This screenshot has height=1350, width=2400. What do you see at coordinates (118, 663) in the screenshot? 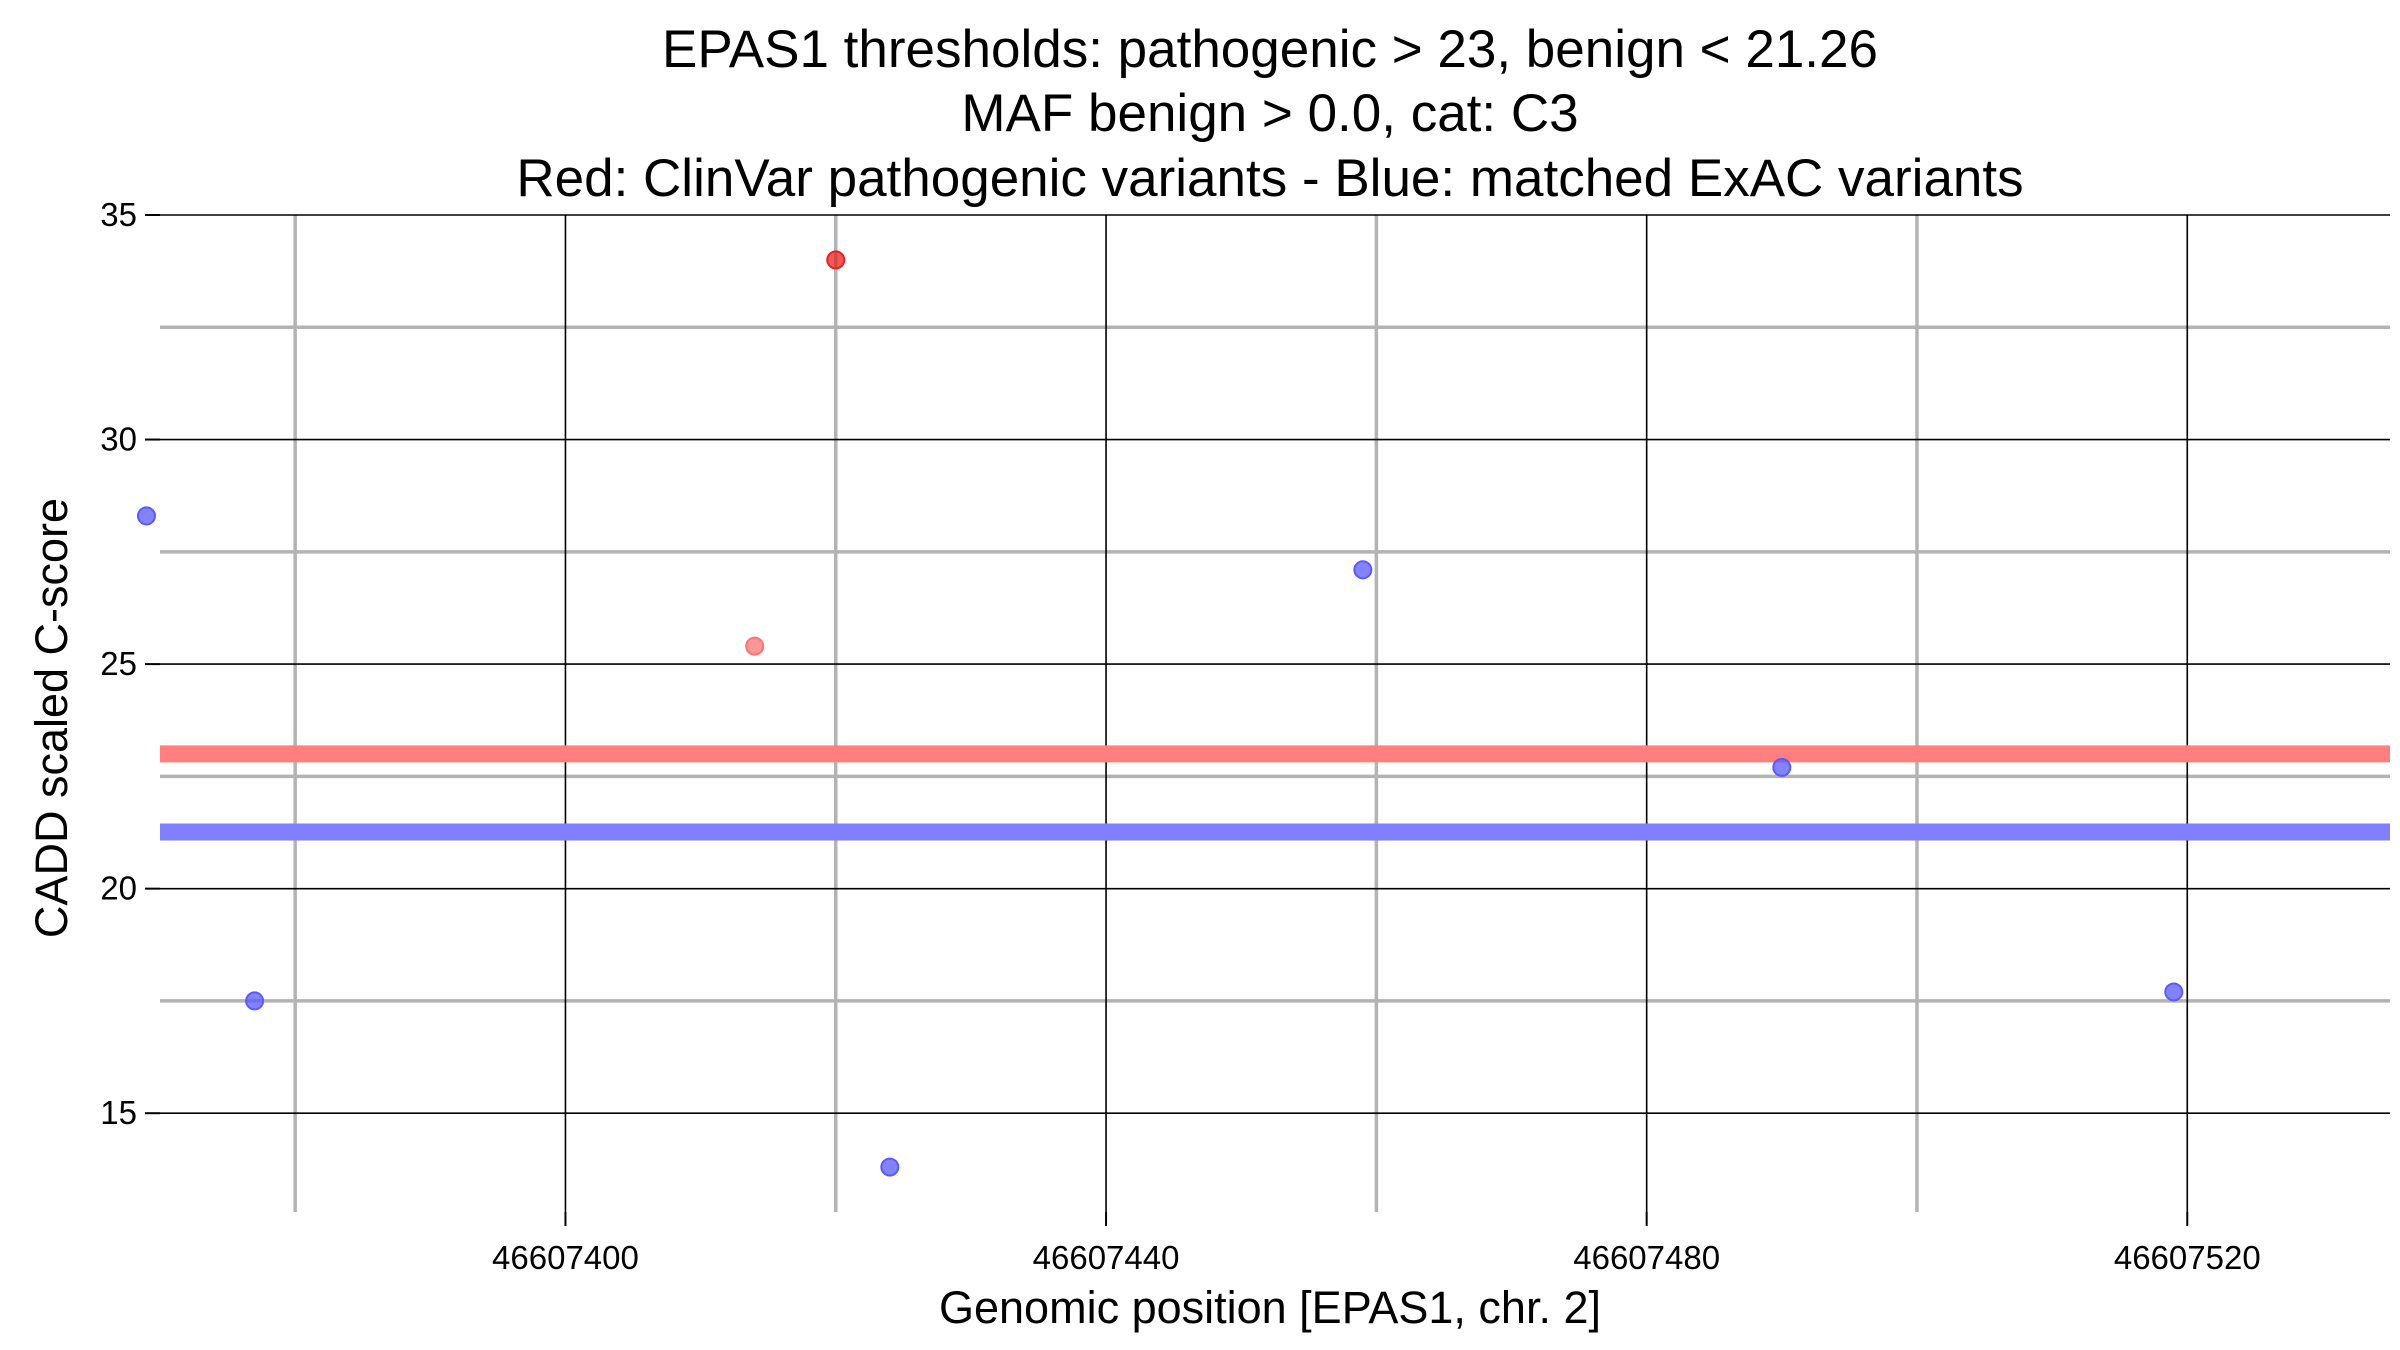
I see `y-tick-label: 25` at bounding box center [118, 663].